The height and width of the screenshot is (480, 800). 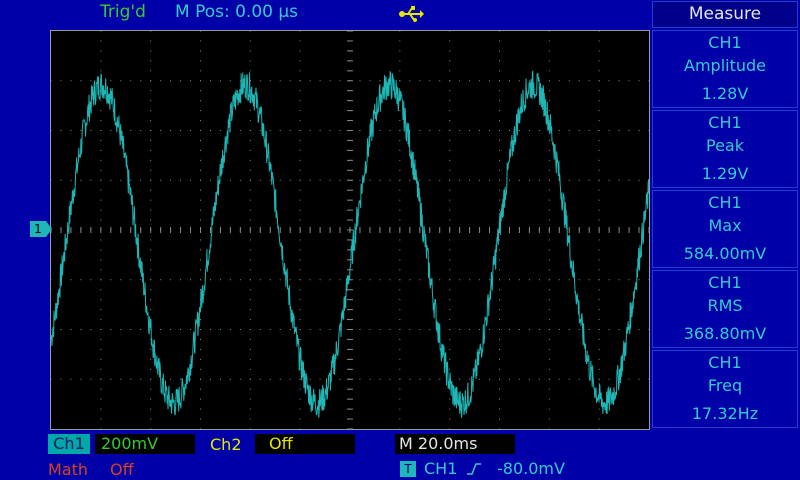 I want to click on measure-item-rms: CH1 RMS 368.80mV, so click(x=725, y=309).